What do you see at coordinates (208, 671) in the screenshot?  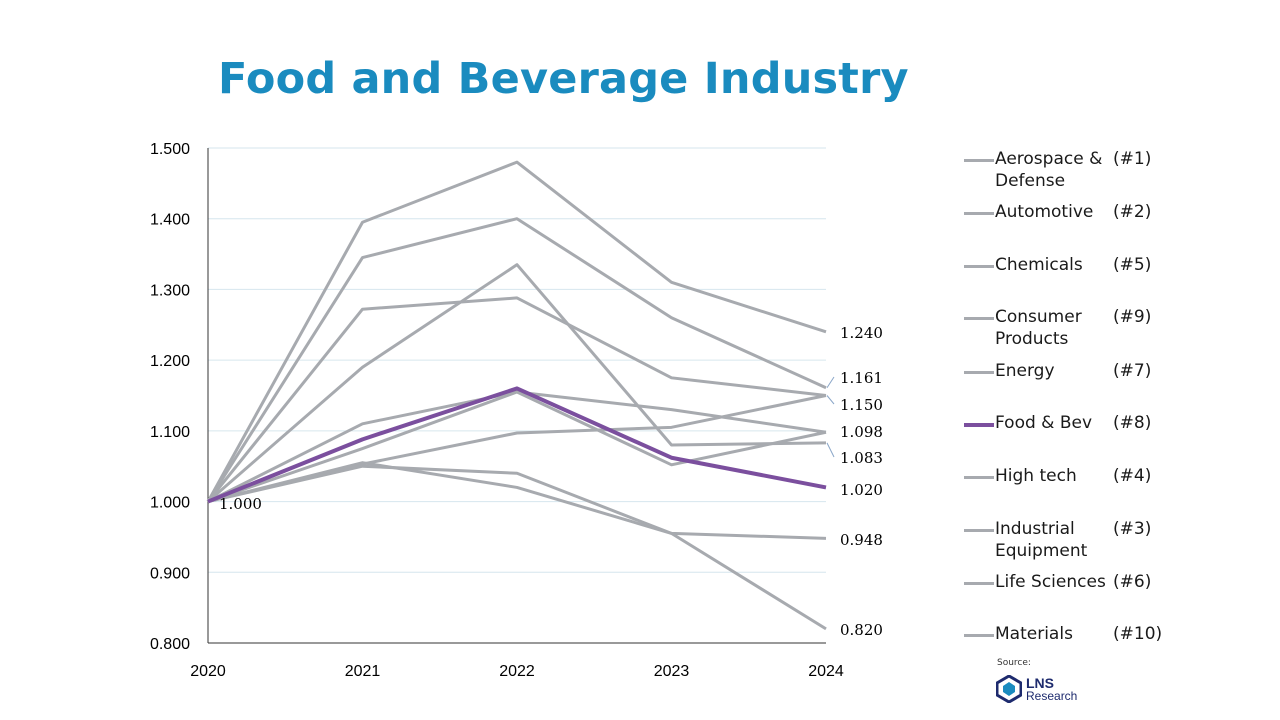 I see `x-tick-label: 2020` at bounding box center [208, 671].